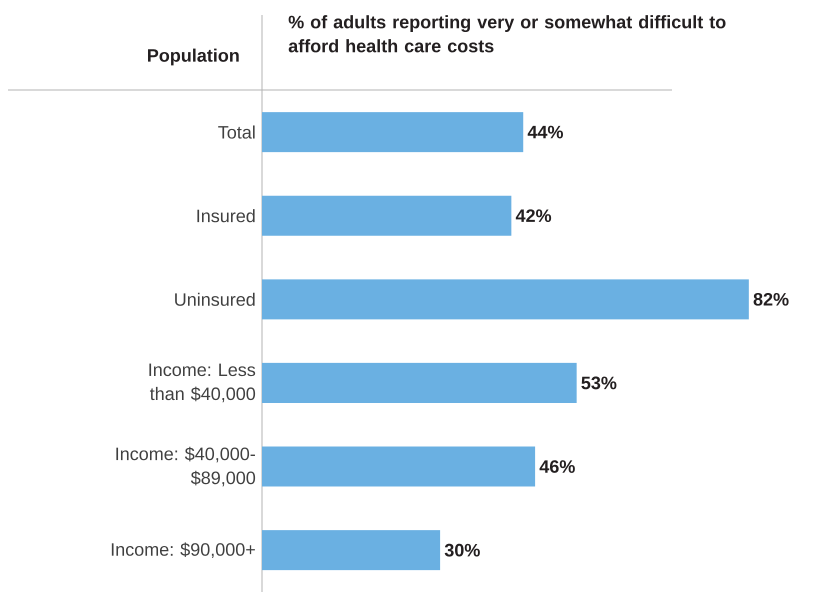 This screenshot has width=817, height=592. Describe the element at coordinates (771, 299) in the screenshot. I see `data-label: 82%` at that location.